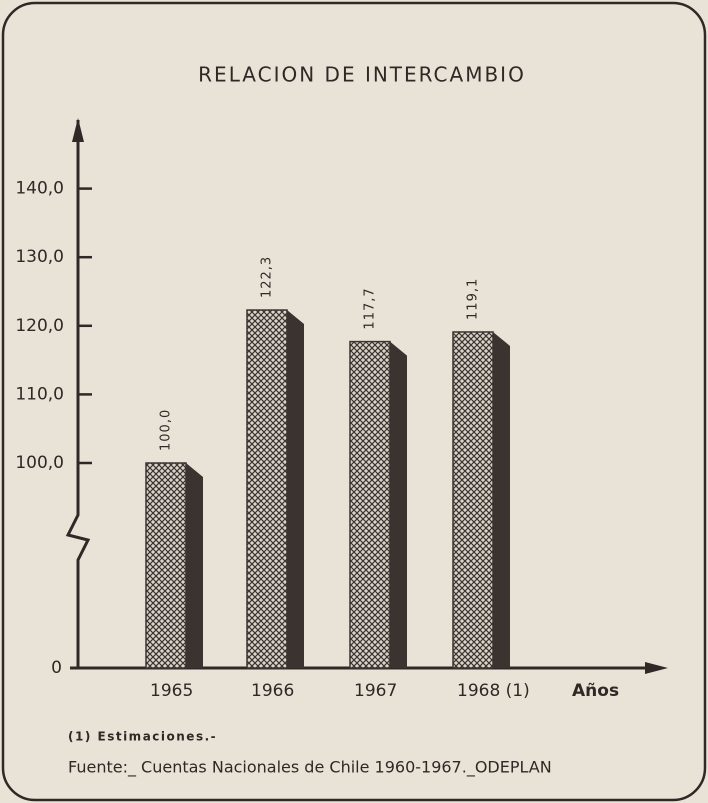  Describe the element at coordinates (166, 430) in the screenshot. I see `value-label: 100,0` at that location.